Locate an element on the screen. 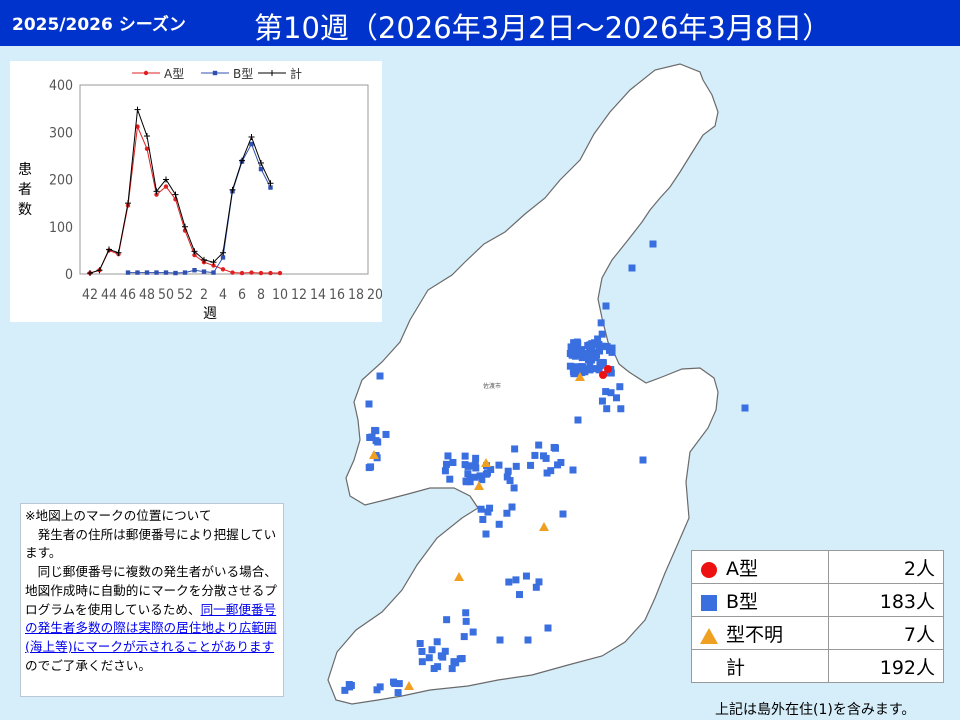 The width and height of the screenshot is (960, 720). season-label: 2025/2026 シーズン is located at coordinates (99, 25).